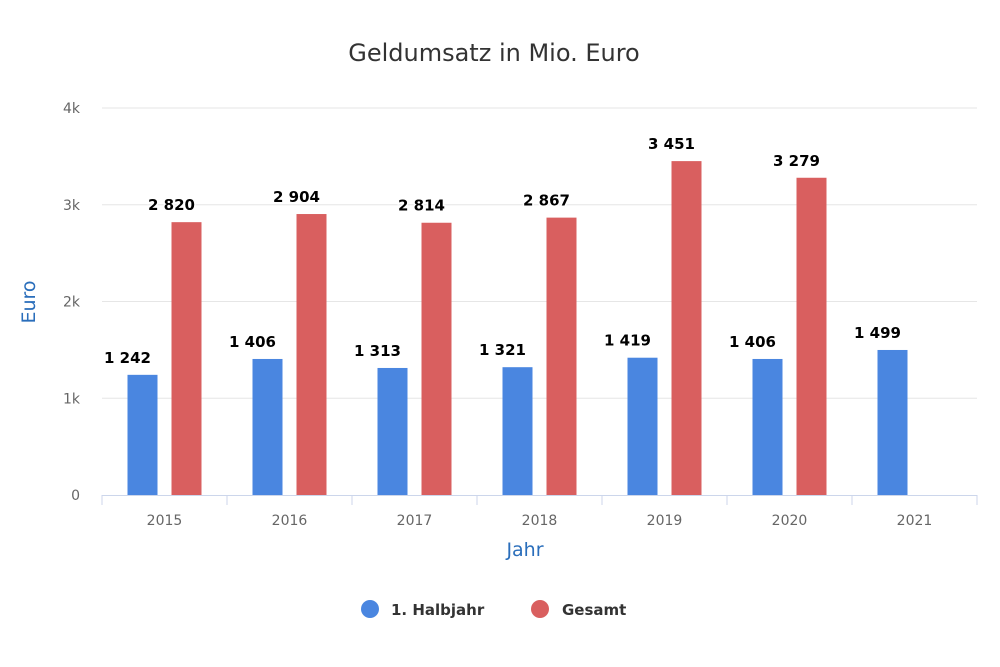  What do you see at coordinates (796, 161) in the screenshot?
I see `data-label: 3 279` at bounding box center [796, 161].